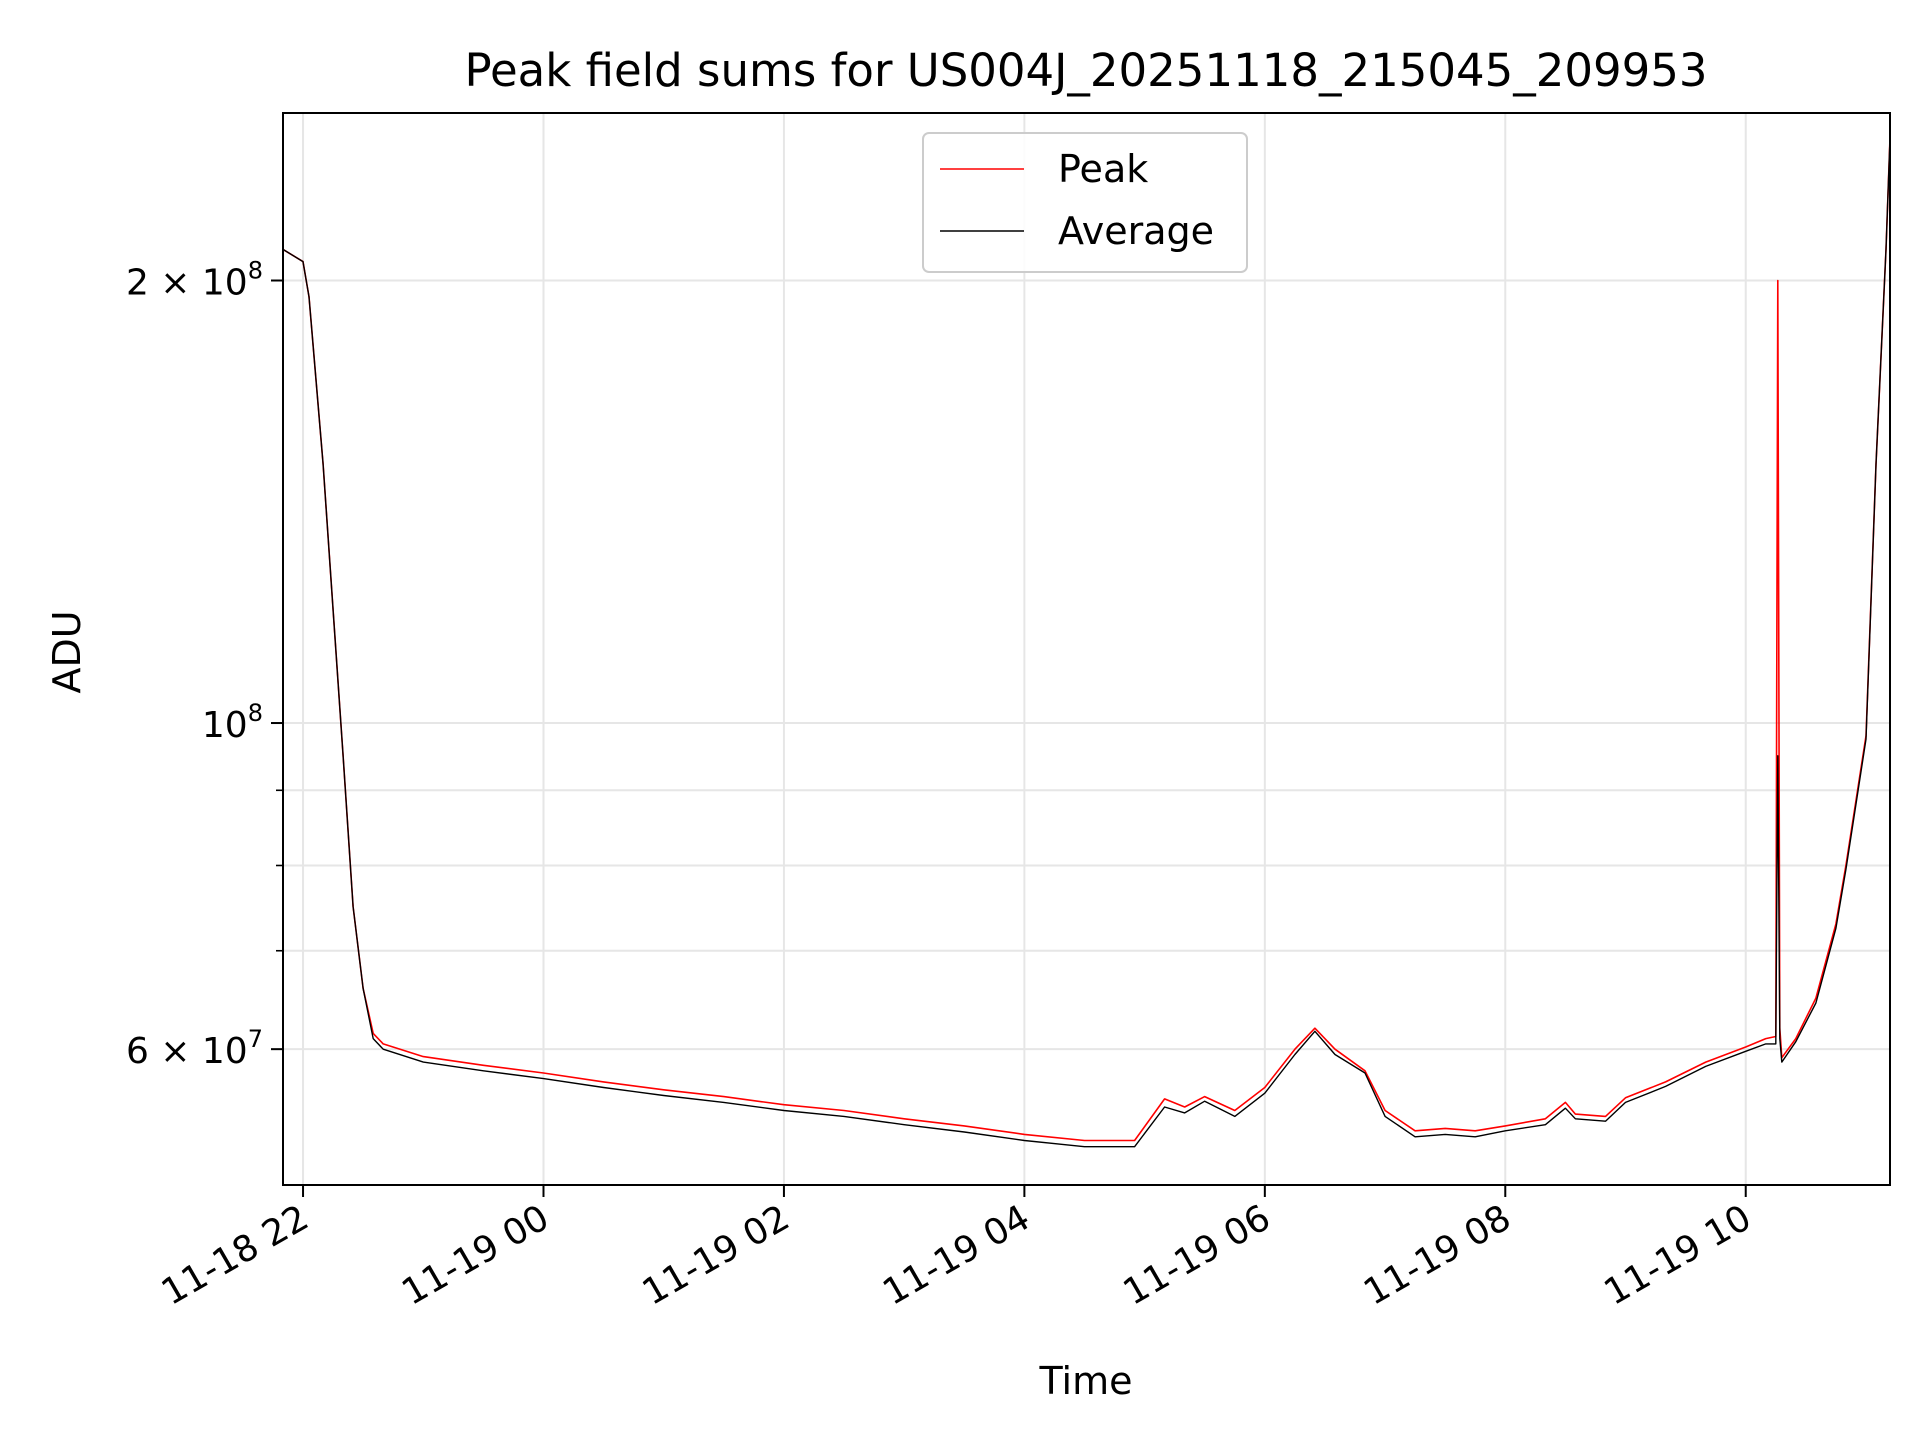 This screenshot has height=1440, width=1920. I want to click on legend-label-peak: Peak, so click(1103, 169).